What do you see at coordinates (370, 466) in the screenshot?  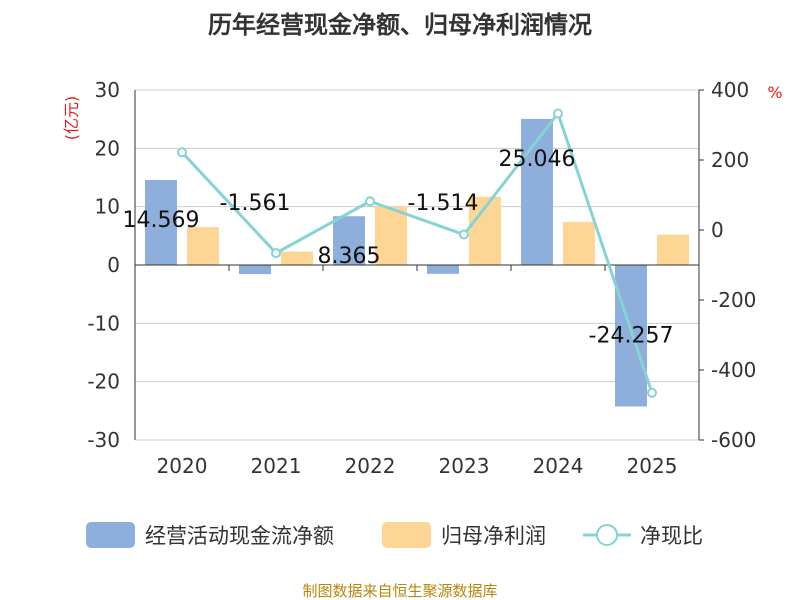 I see `x-tick-label: 2022` at bounding box center [370, 466].